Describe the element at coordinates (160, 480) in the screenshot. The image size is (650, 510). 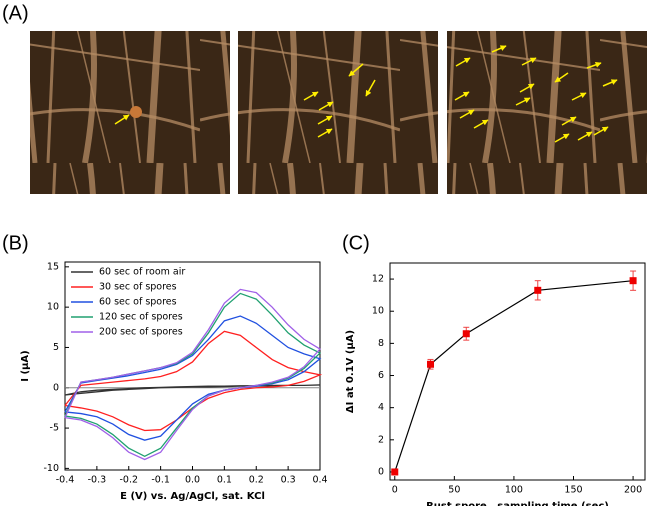
I see `x-tick-label: -0.1` at that location.